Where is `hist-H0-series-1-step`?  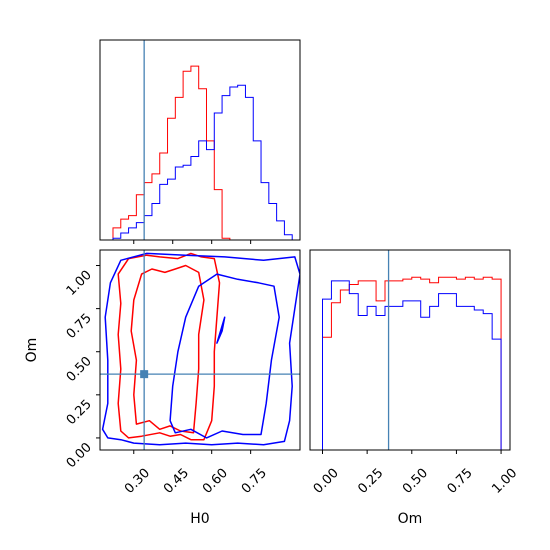
hist-H0-series-1-step is located at coordinates (202, 162).